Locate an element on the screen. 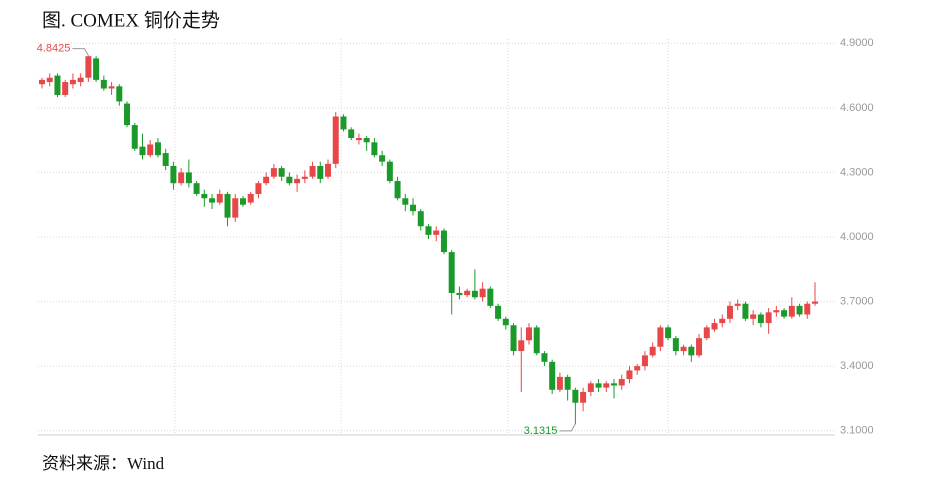  annotation: 3.1315 is located at coordinates (541, 431).